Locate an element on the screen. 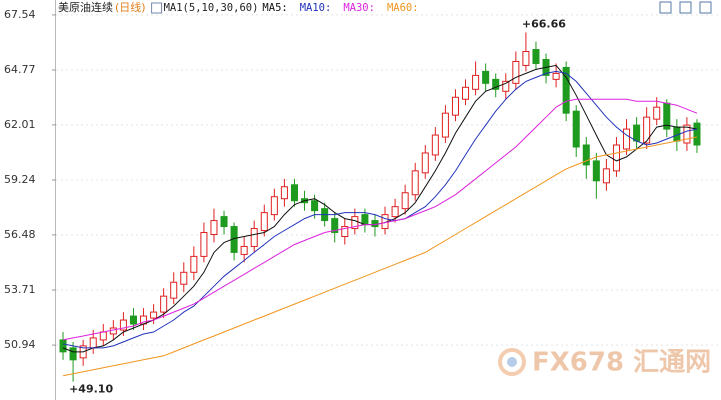 Image resolution: width=721 pixels, height=400 pixels. watermark-logo is located at coordinates (512, 362).